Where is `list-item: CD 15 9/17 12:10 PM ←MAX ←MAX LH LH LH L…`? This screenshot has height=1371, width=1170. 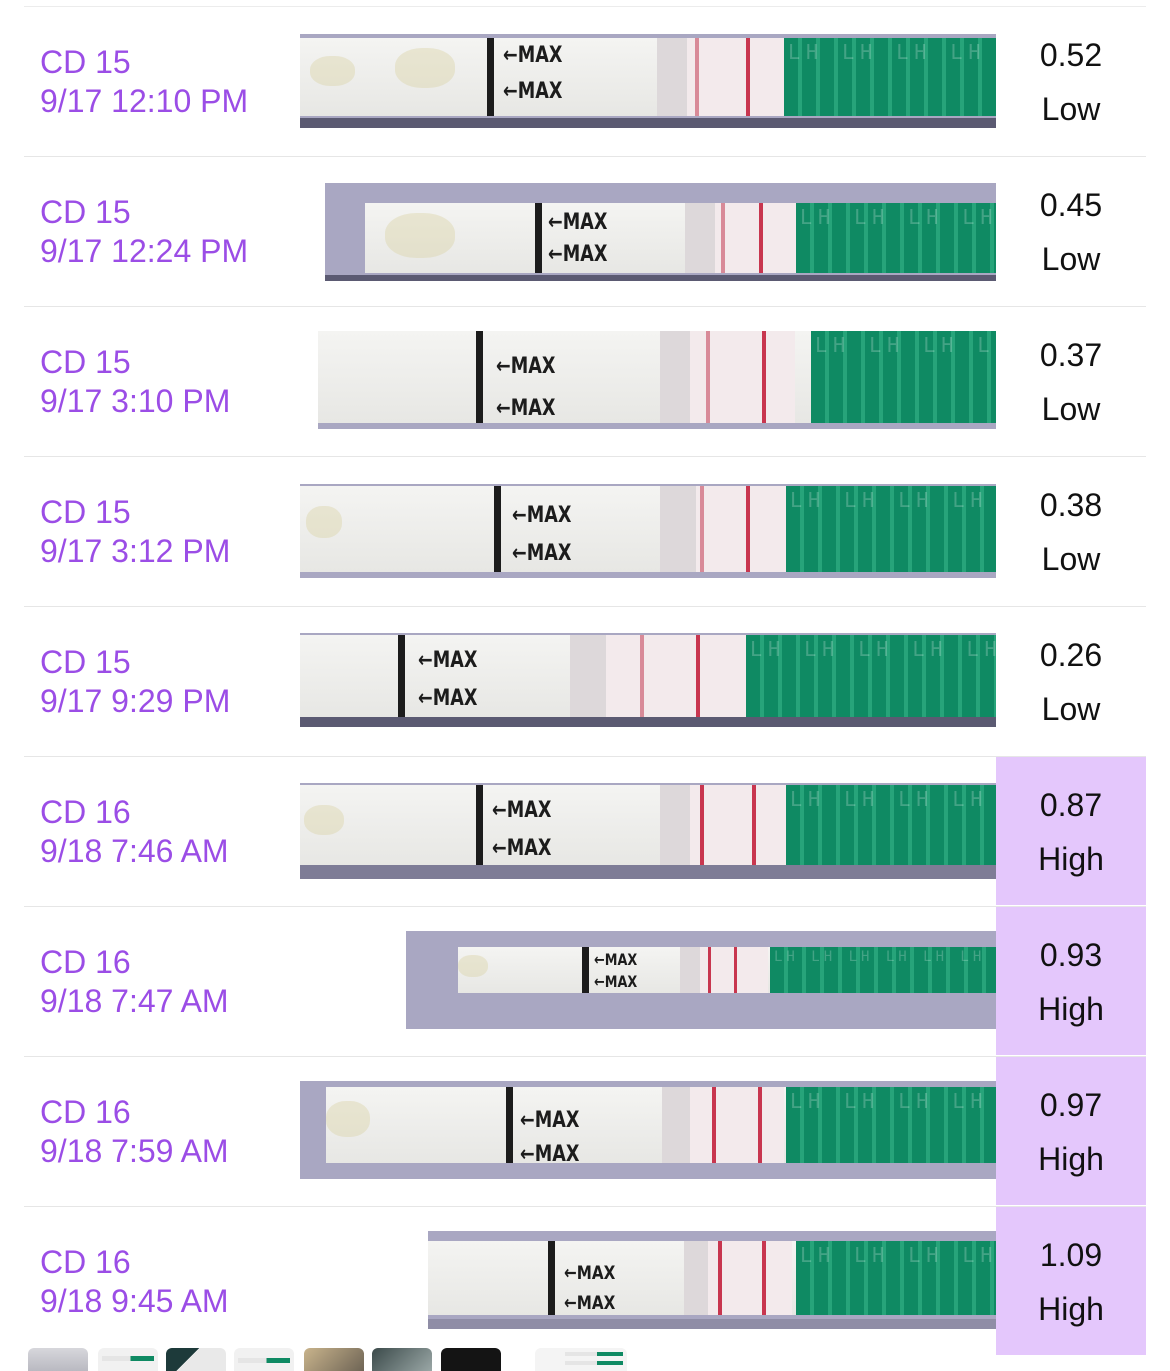 list-item: CD 15 9/17 12:10 PM ←MAX ←MAX LH LH LH L… is located at coordinates (585, 82).